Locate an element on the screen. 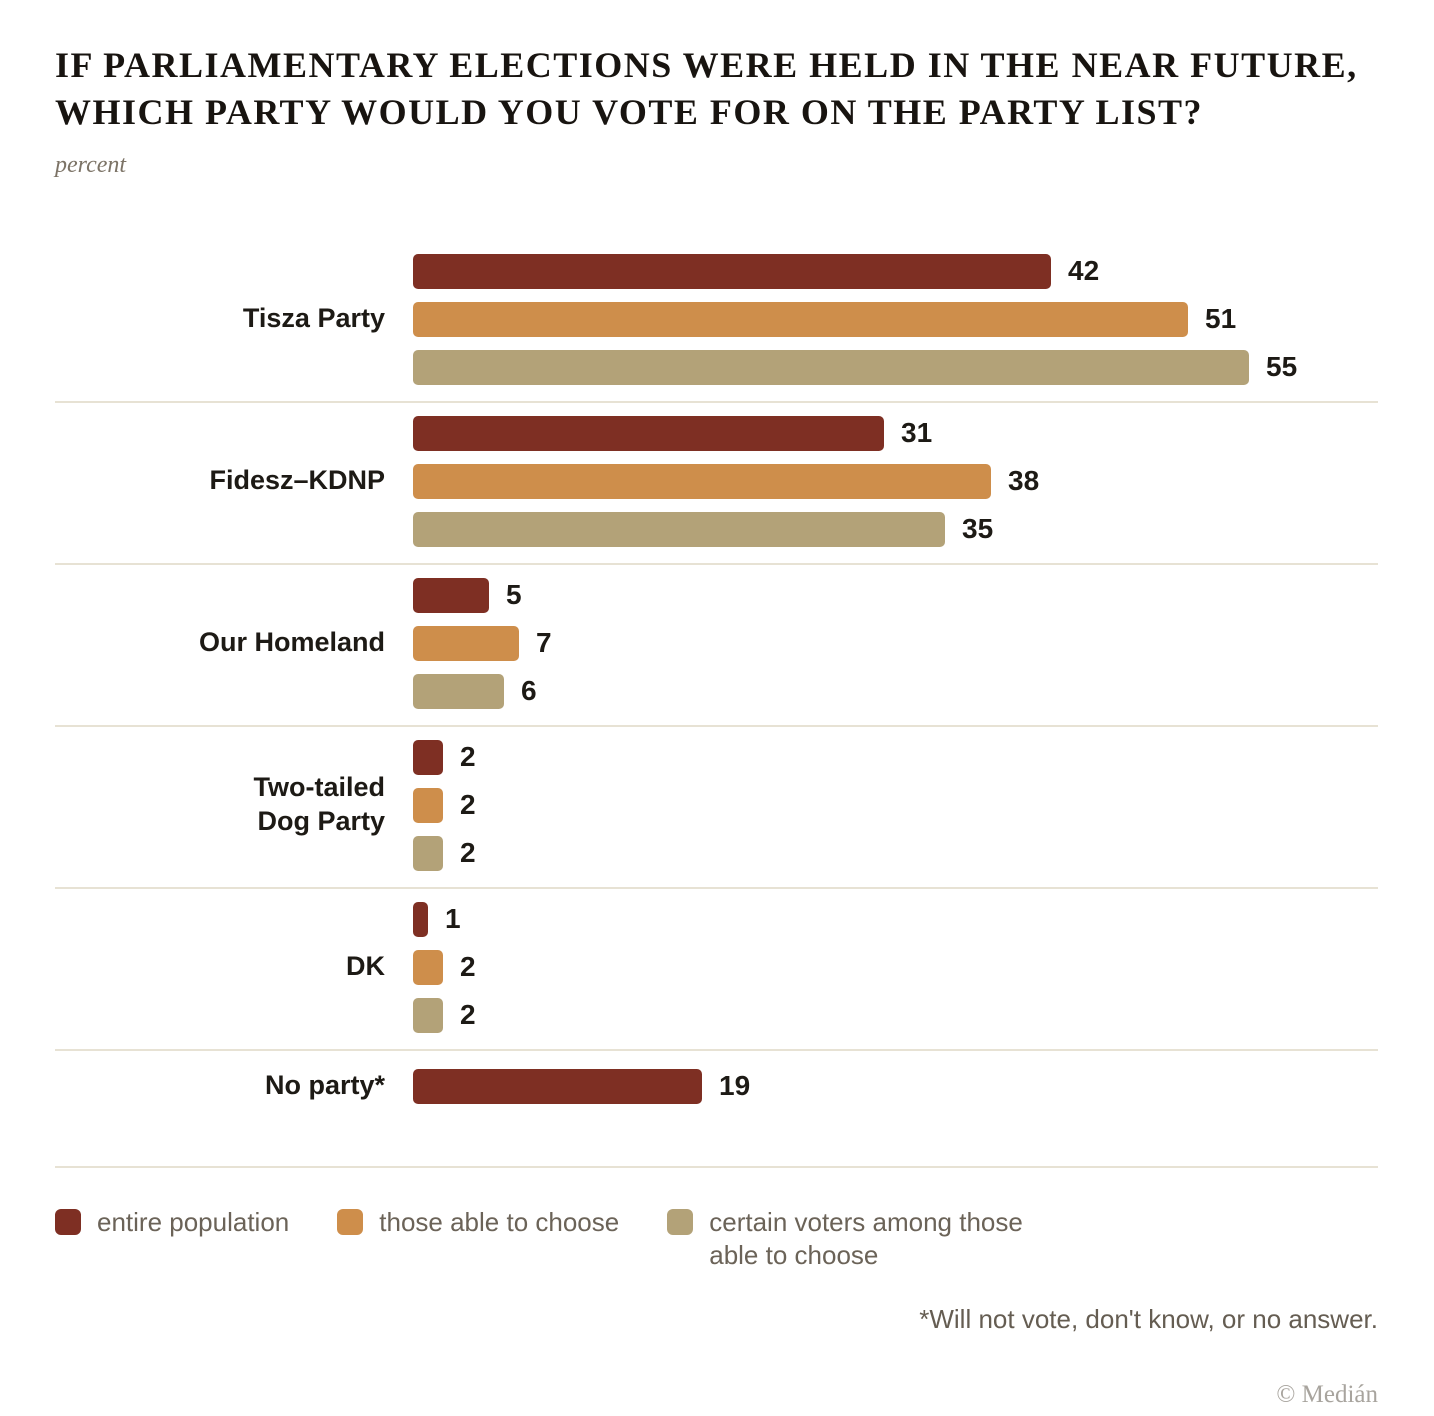  legend-item-those-able-to-choose: those able to choose is located at coordinates (478, 1222).